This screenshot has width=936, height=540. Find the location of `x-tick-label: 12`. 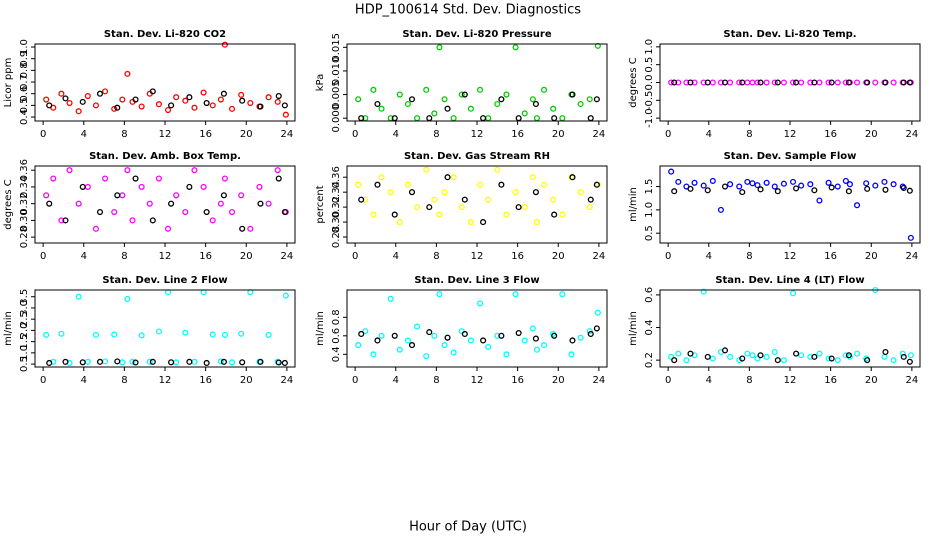

x-tick-label: 12 is located at coordinates (790, 256).